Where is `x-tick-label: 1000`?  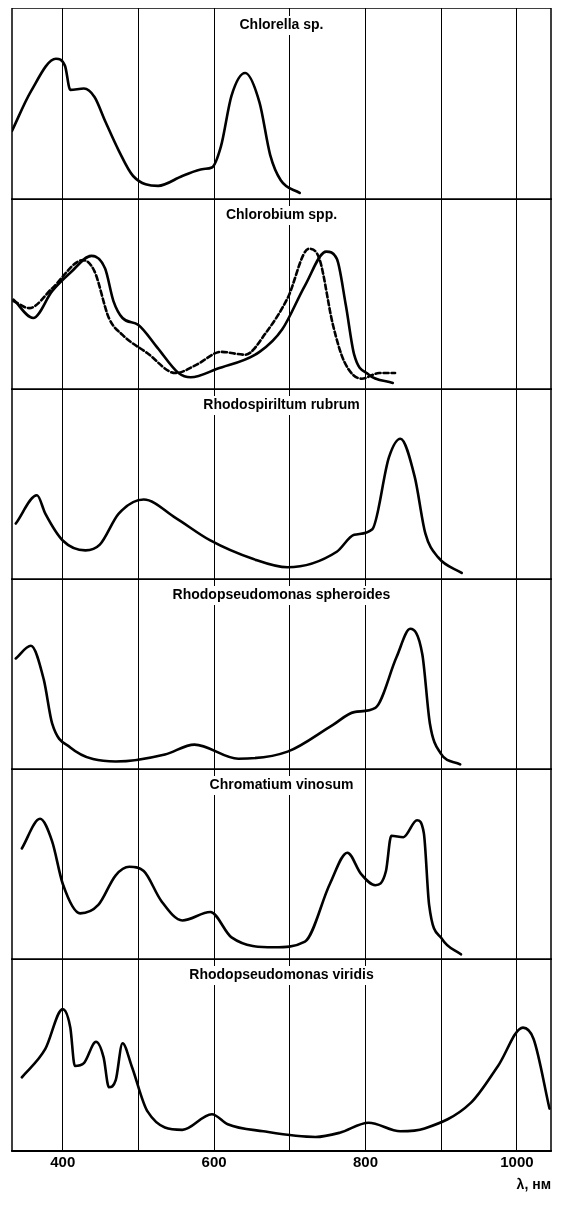 x-tick-label: 1000 is located at coordinates (517, 1162).